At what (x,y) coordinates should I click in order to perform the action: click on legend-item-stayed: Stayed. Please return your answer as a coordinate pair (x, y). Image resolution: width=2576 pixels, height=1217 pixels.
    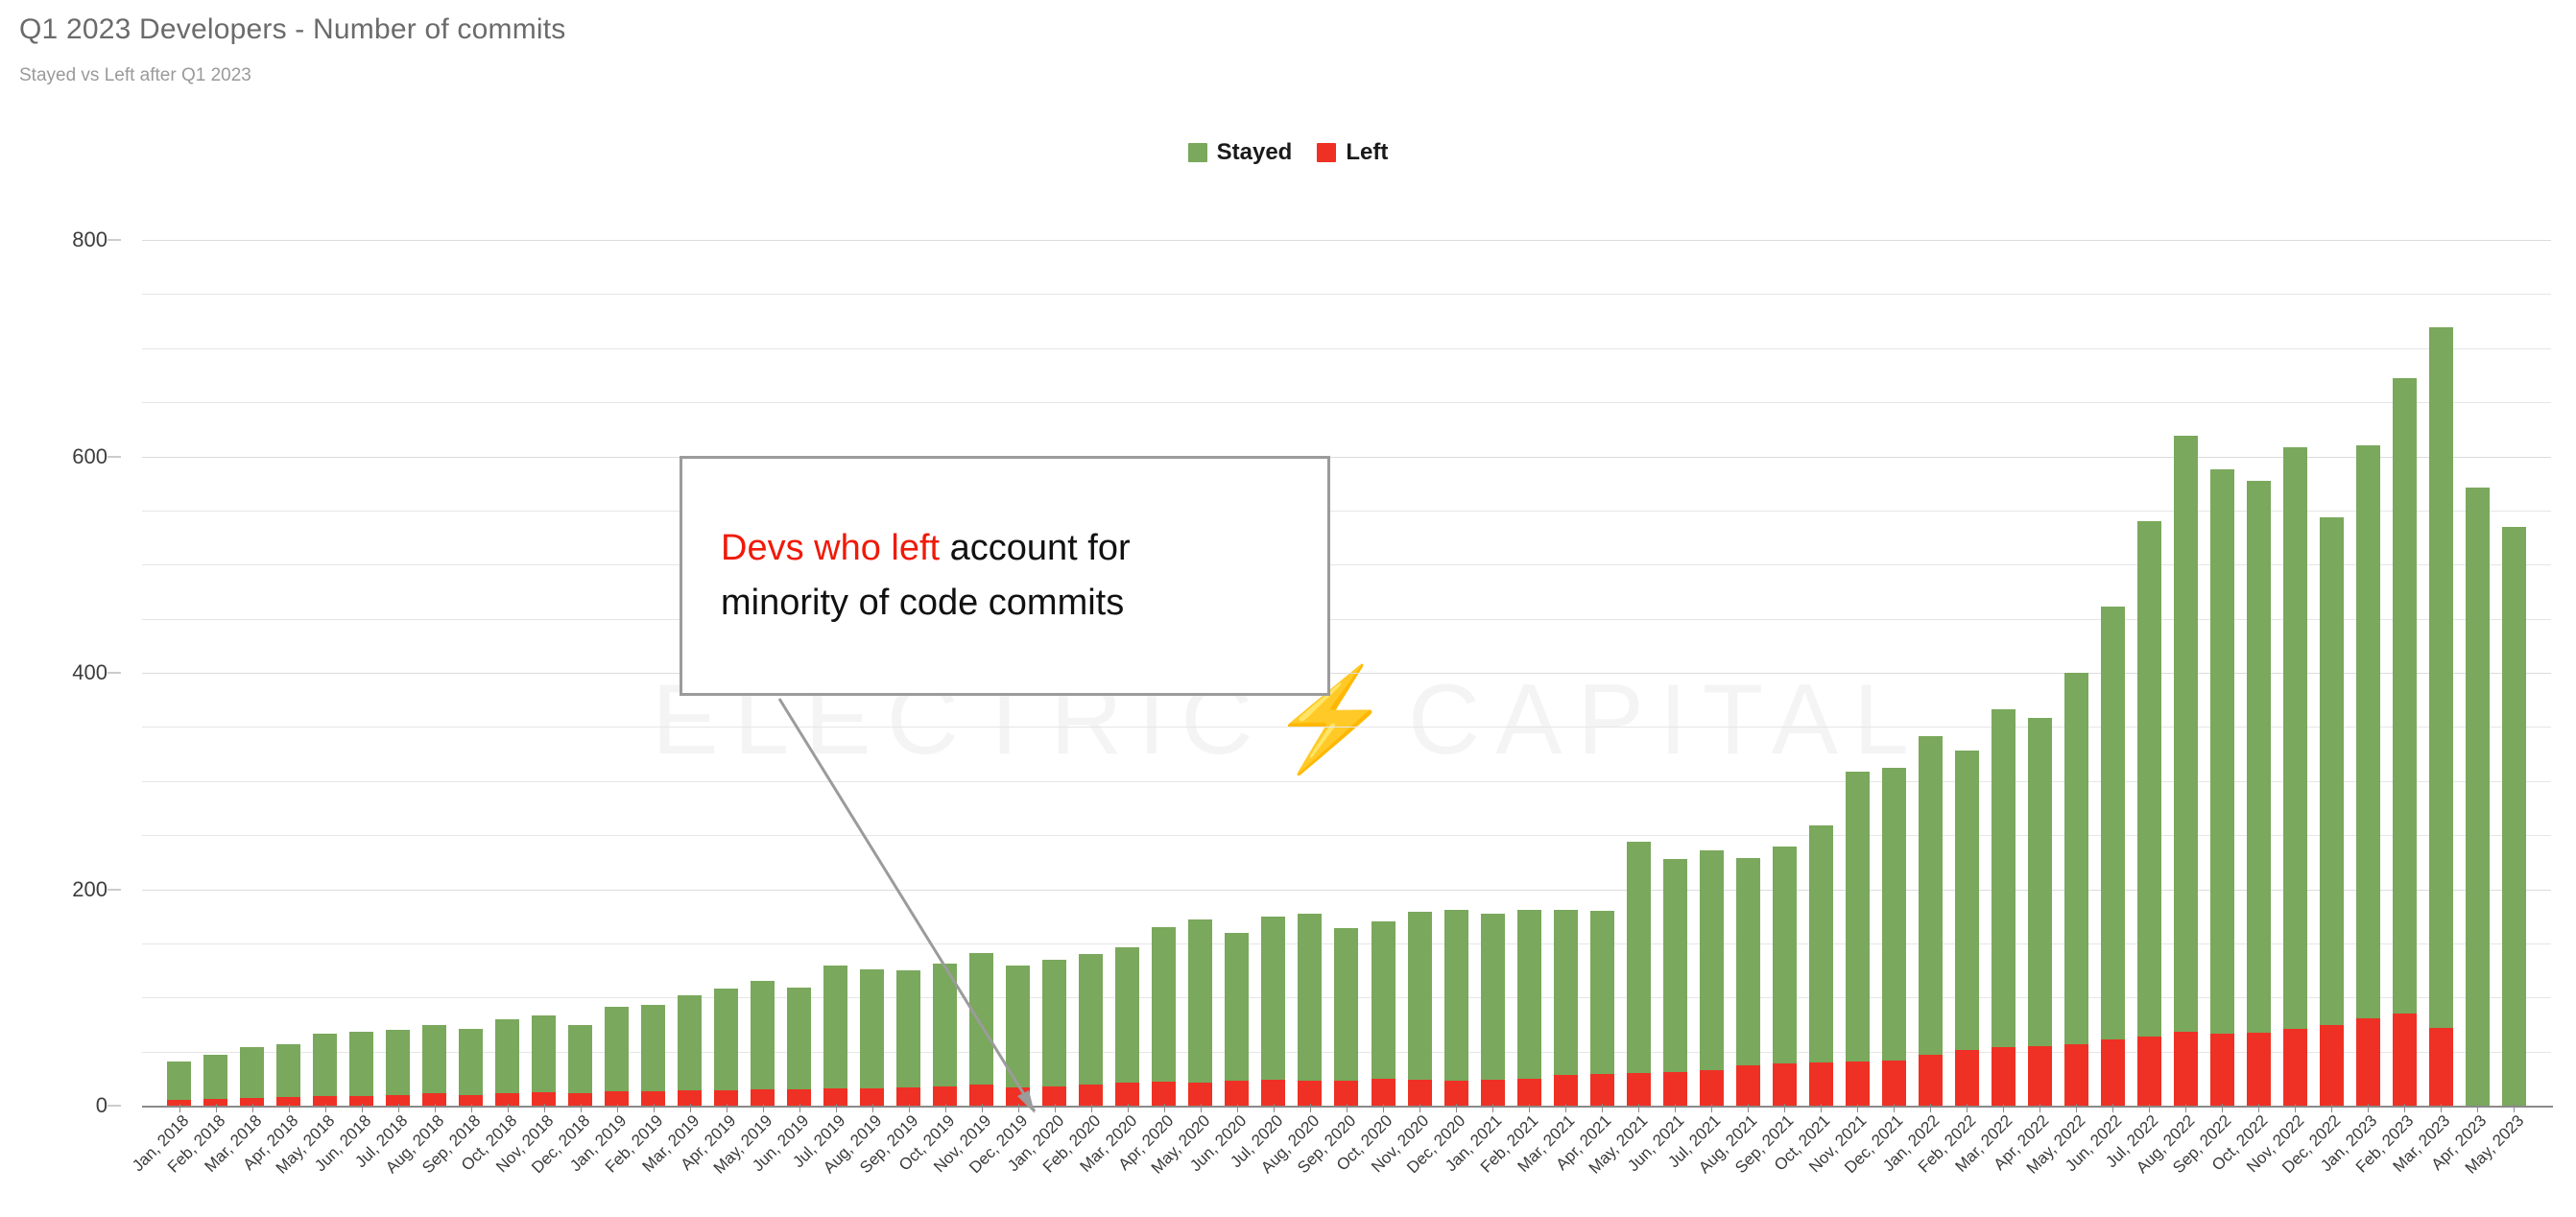
    Looking at the image, I should click on (1239, 152).